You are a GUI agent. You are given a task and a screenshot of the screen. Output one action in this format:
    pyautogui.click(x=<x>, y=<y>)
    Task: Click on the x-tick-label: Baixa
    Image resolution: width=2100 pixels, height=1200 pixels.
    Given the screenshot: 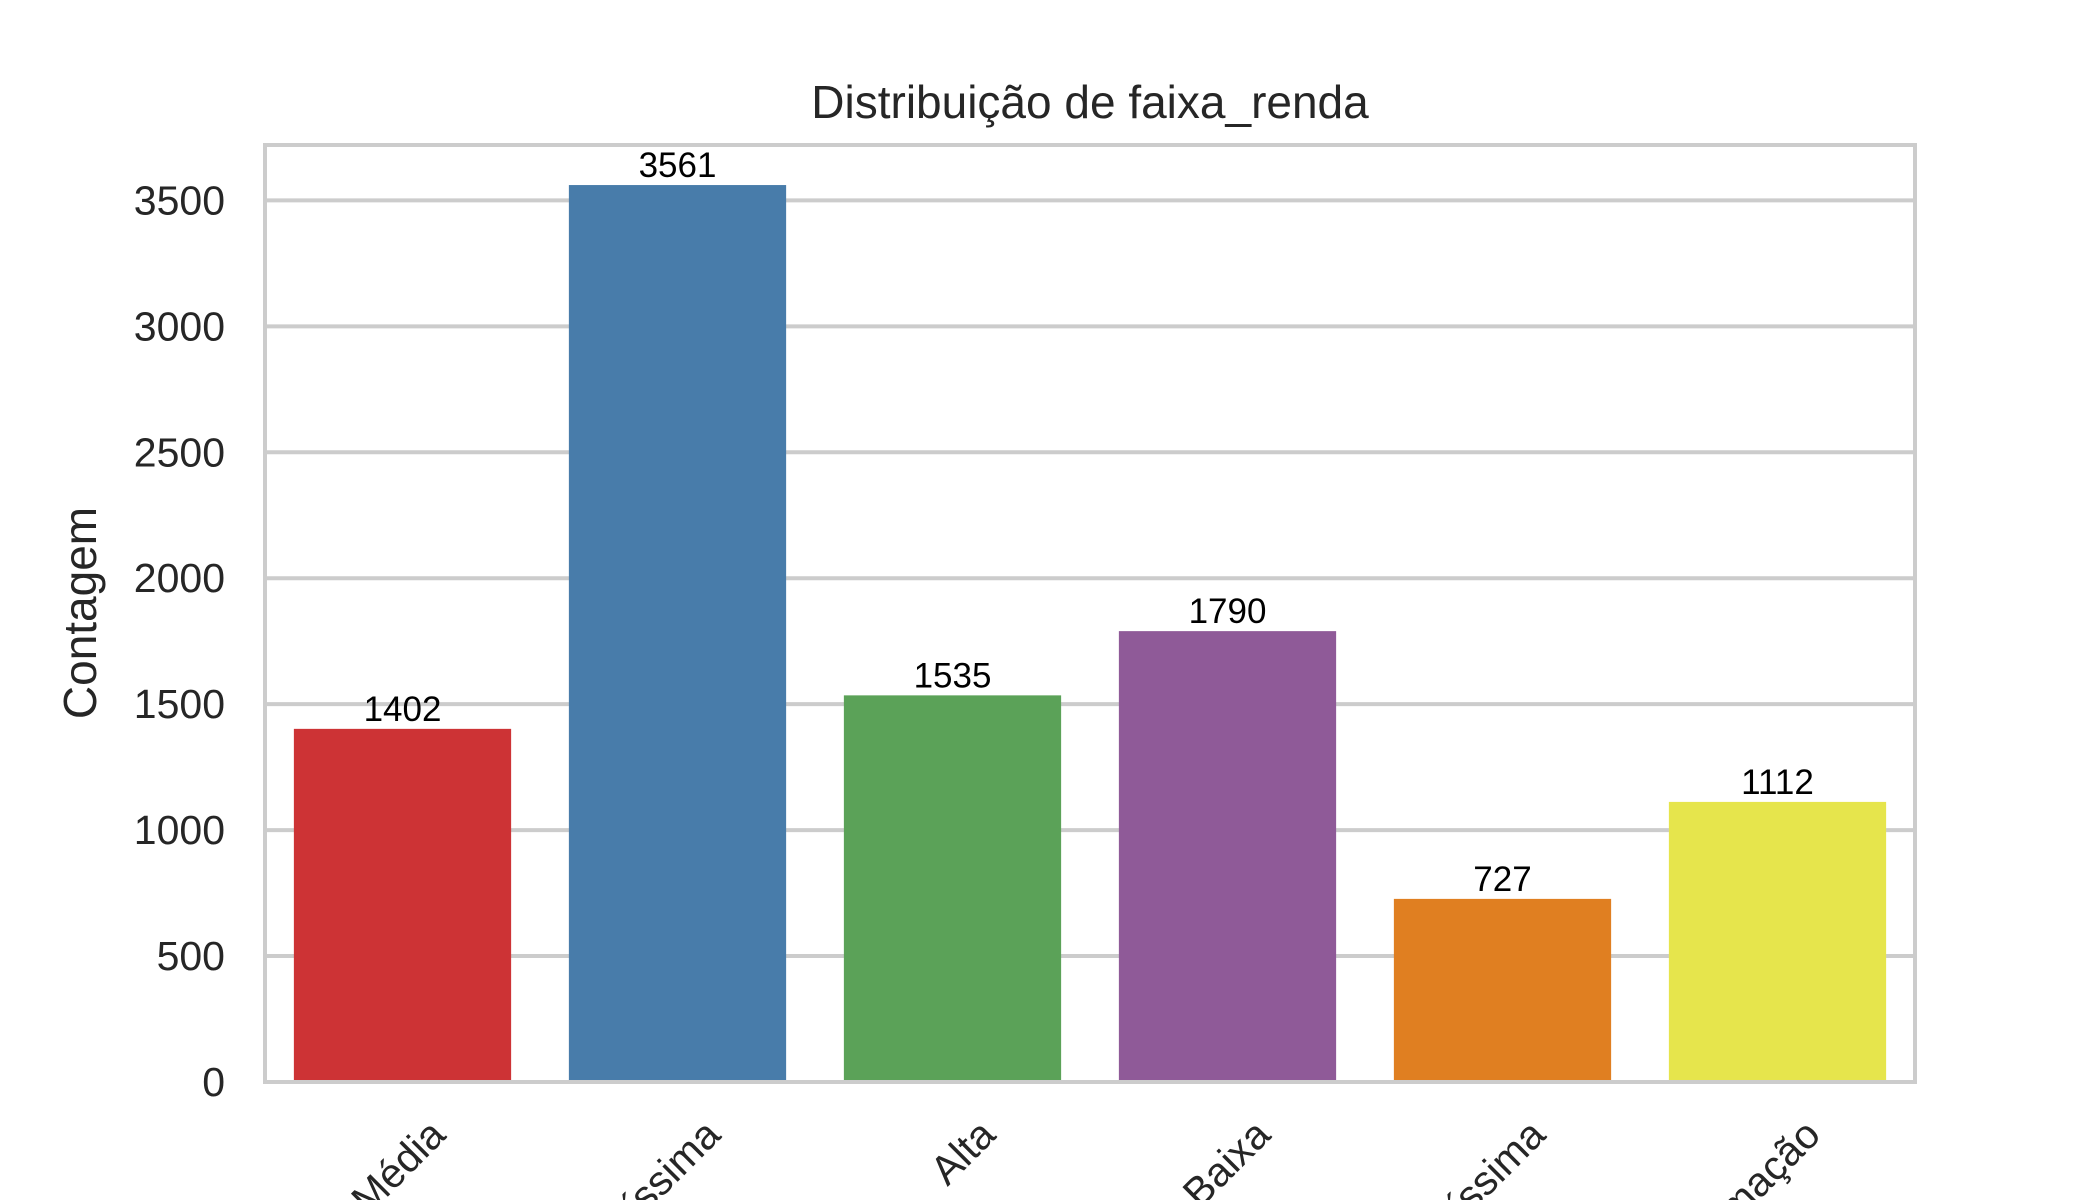 What is the action you would take?
    pyautogui.click(x=1226, y=1155)
    